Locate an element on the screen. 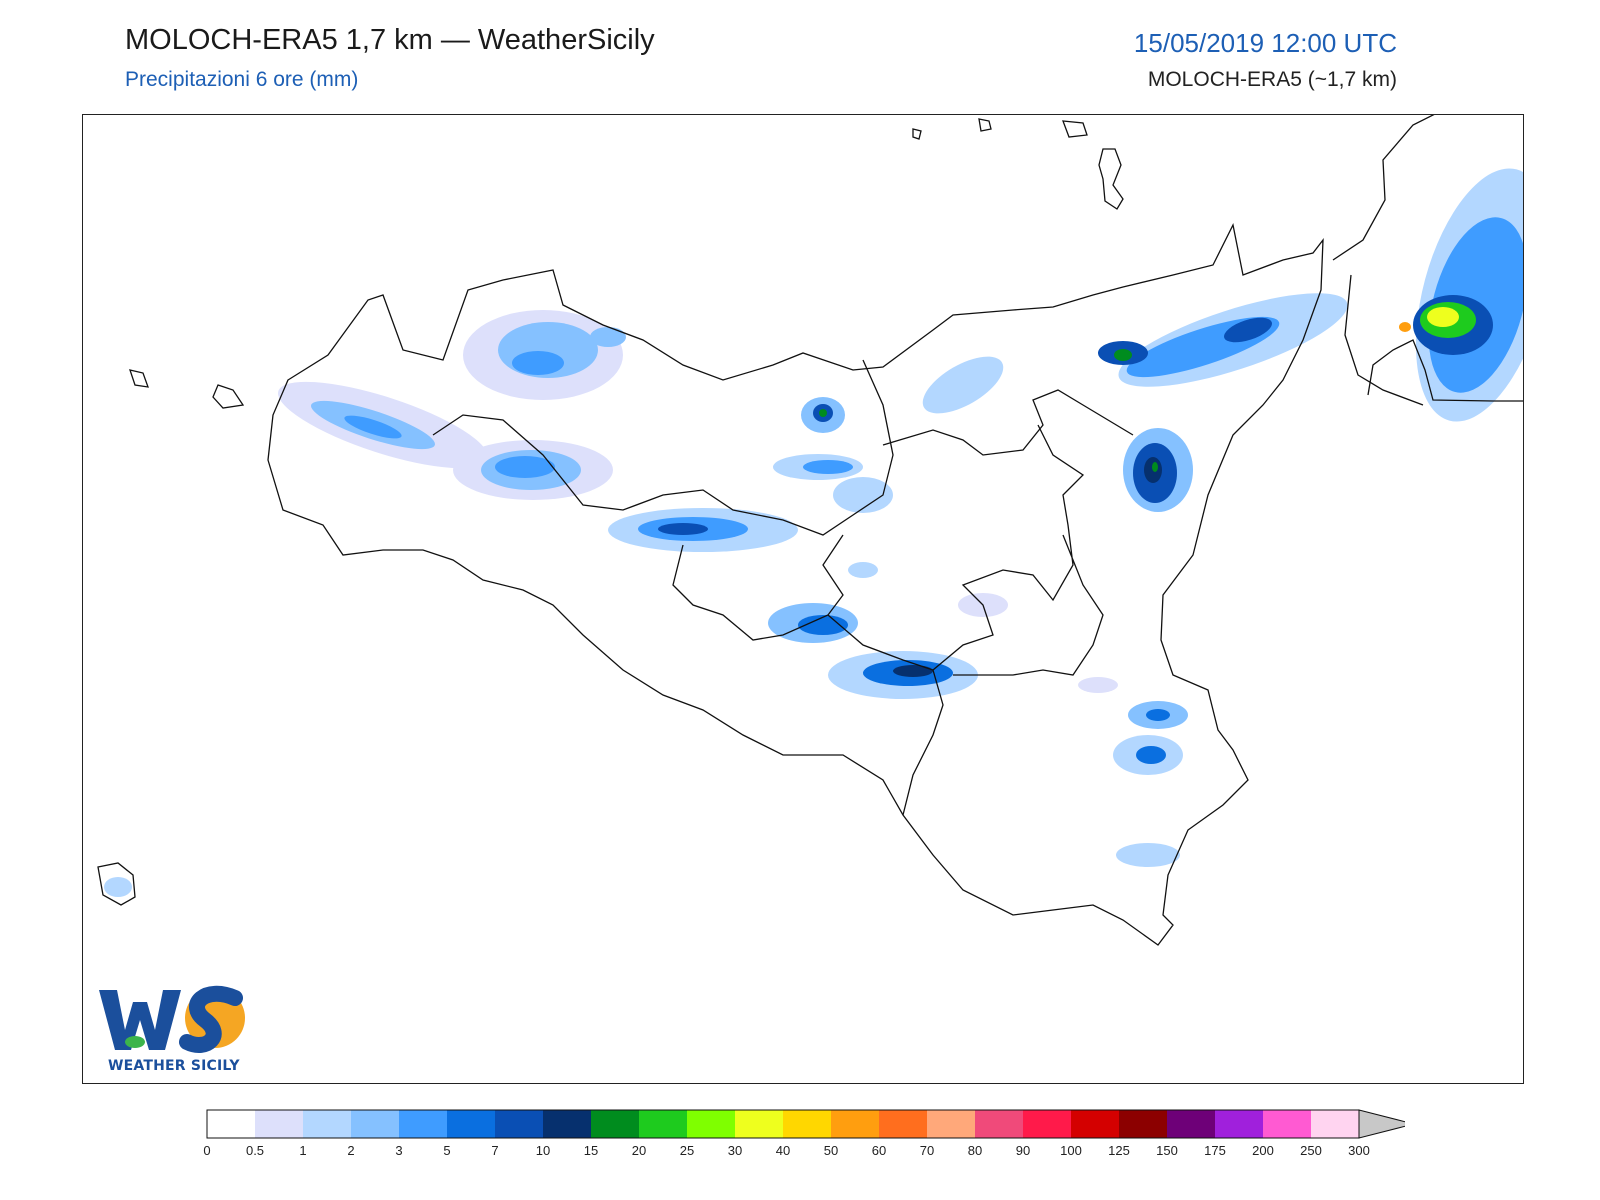 This screenshot has width=1600, height=1200. colorbar-svg is located at coordinates (805, 1124).